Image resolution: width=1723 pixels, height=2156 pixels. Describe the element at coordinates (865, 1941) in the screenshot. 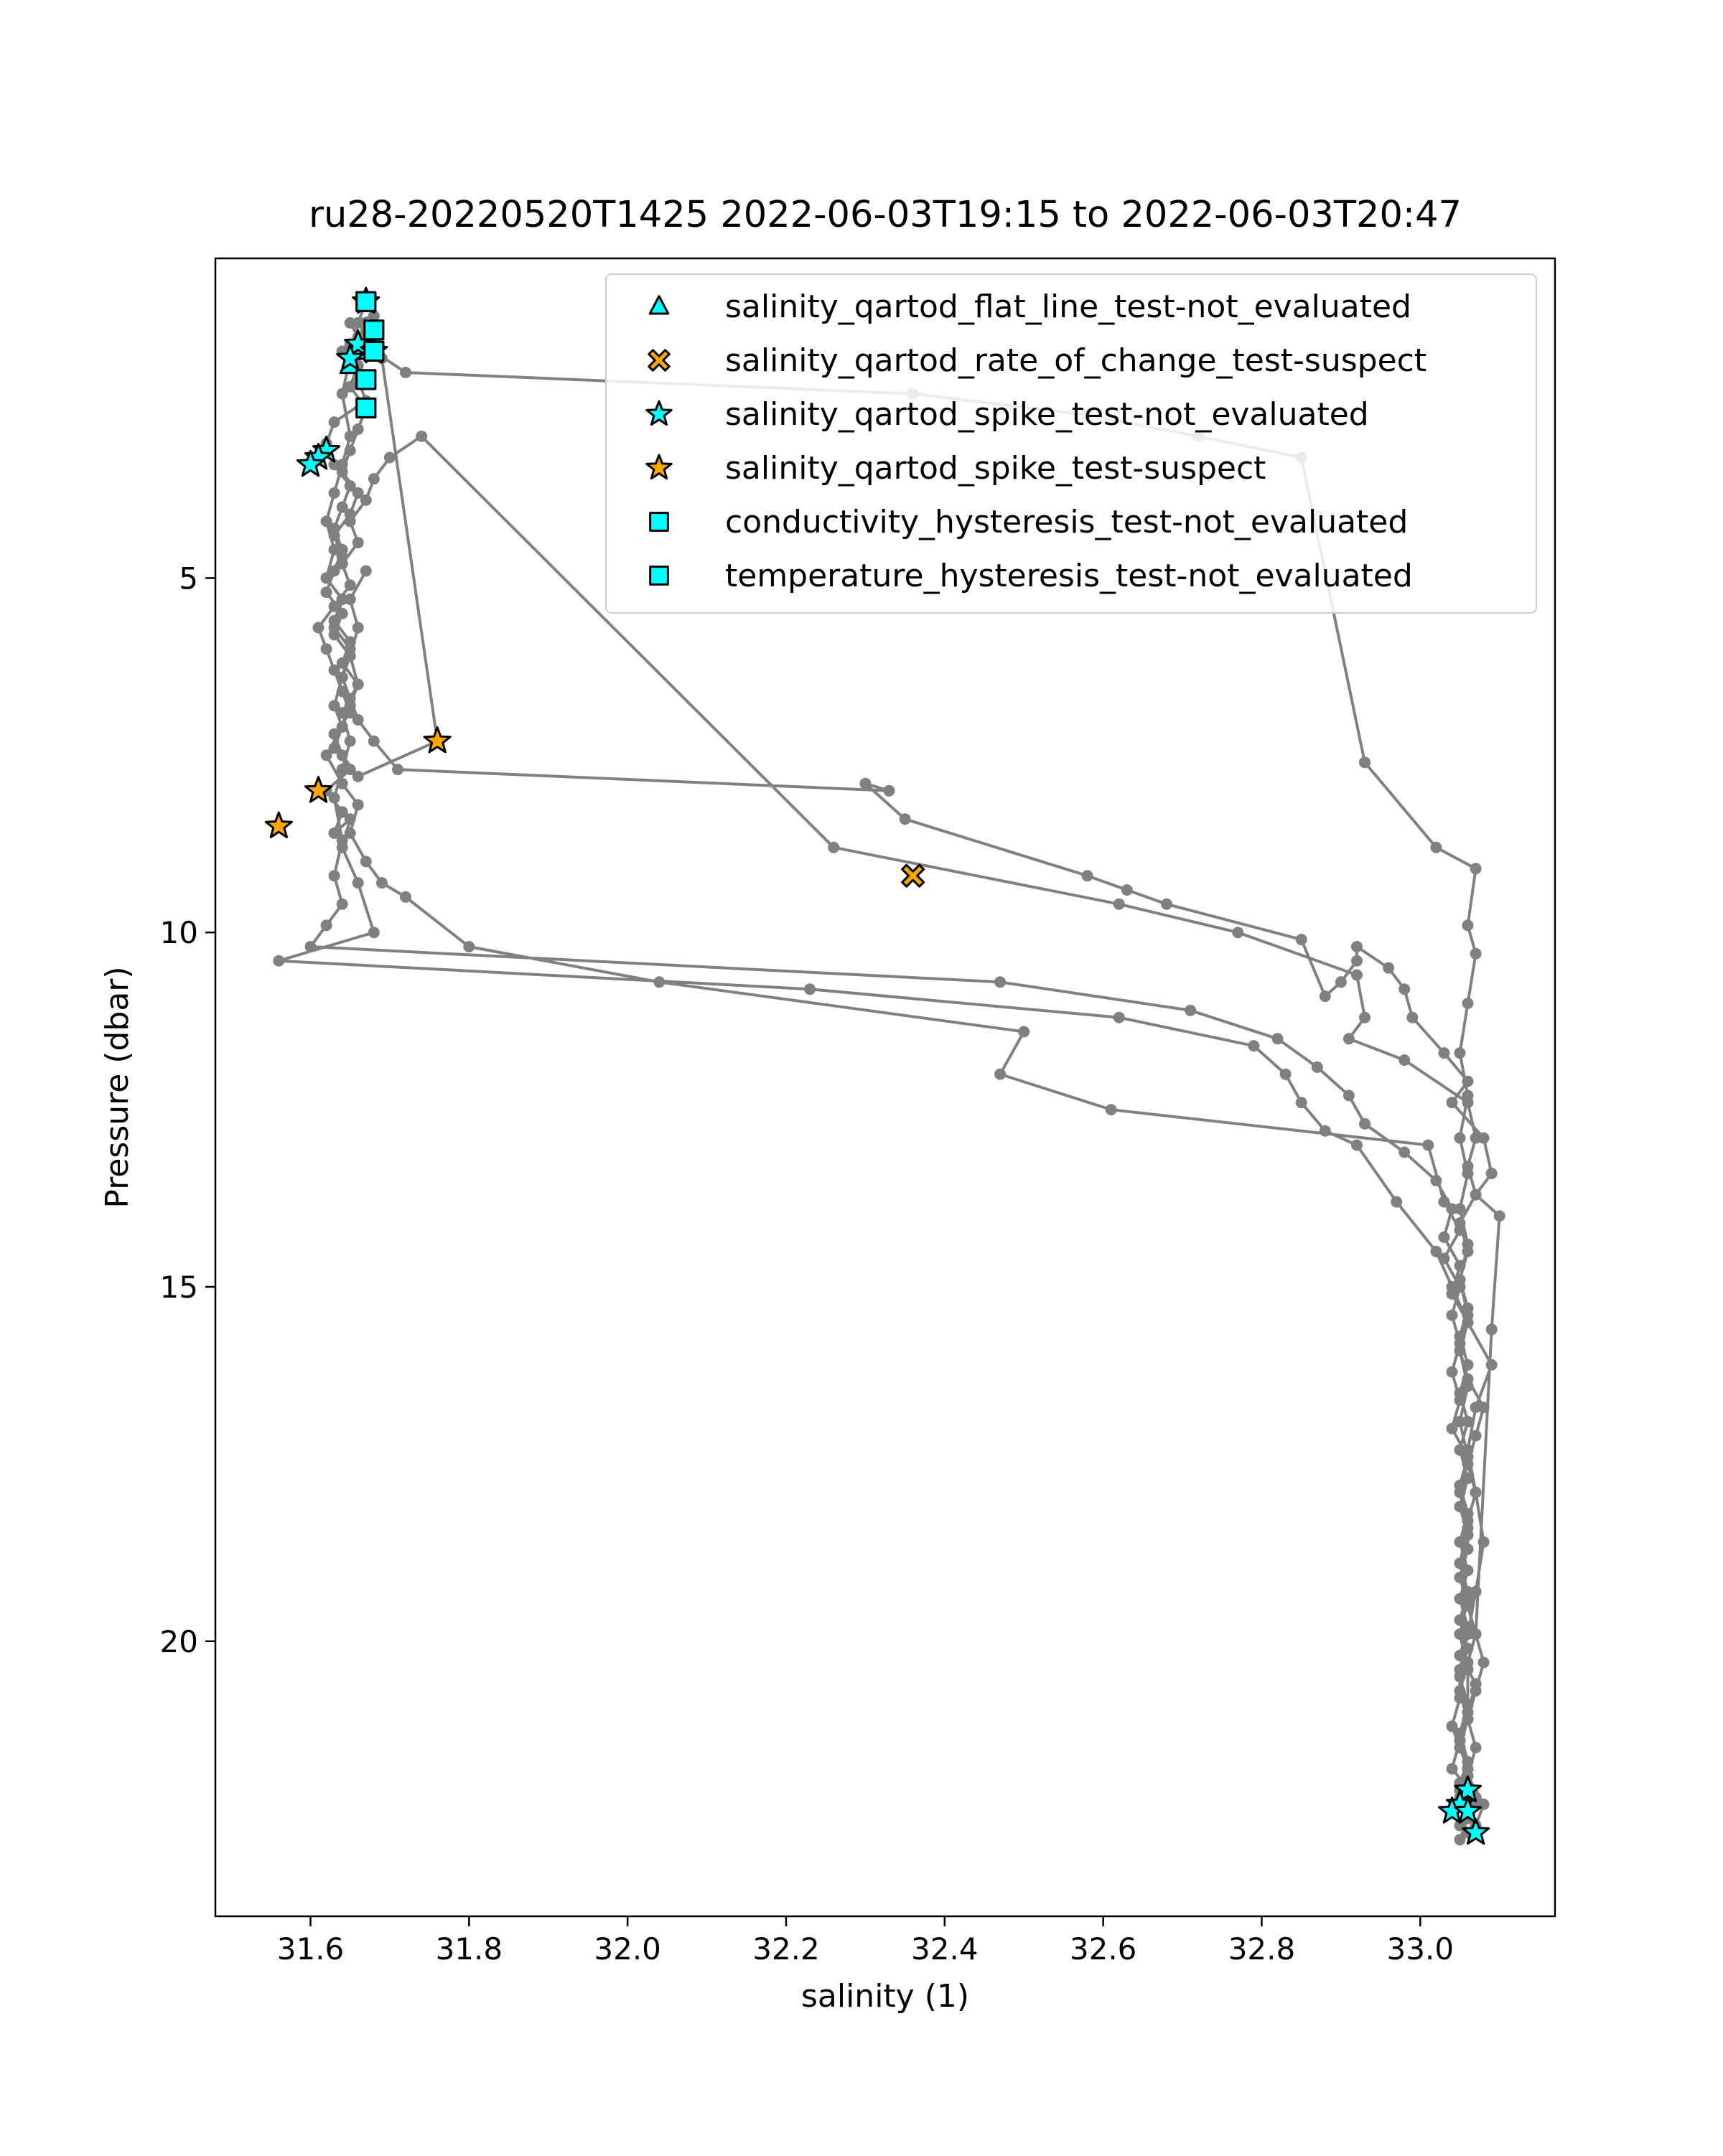

I see `x-axis: 31.6 31.8 32.0 32.2 32.4 32.6 32.8 33.0` at that location.